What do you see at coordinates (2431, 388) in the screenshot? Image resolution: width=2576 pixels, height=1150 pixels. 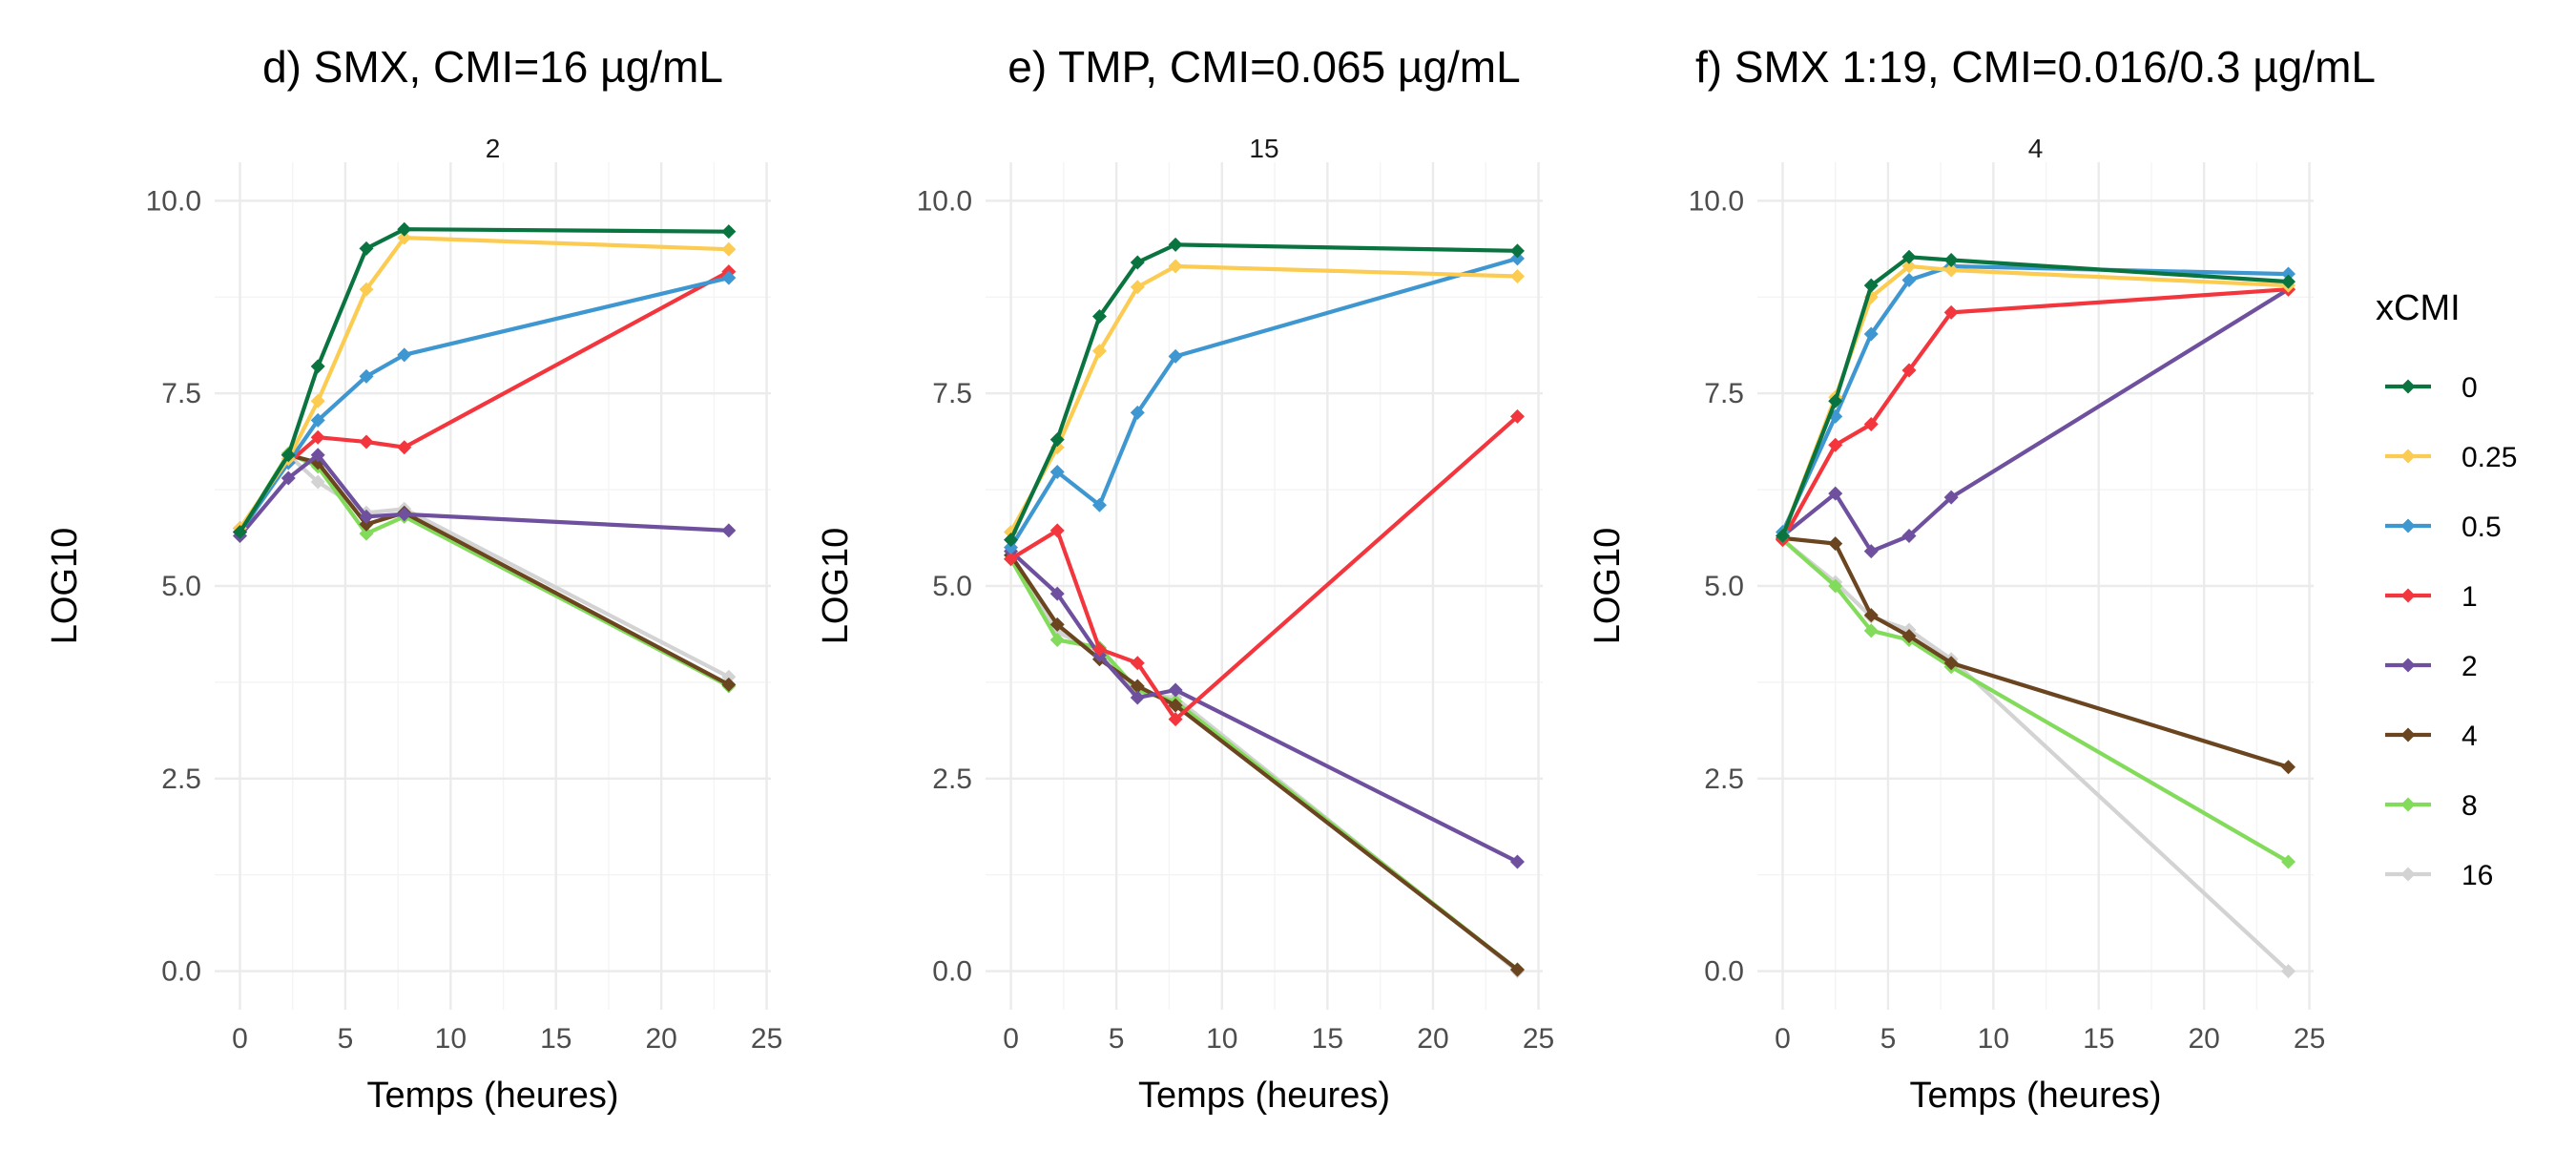 I see `legend-item-0: 0` at bounding box center [2431, 388].